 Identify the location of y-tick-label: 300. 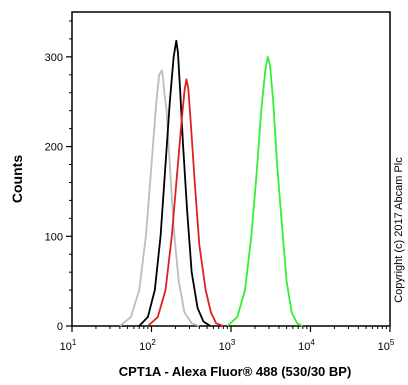
(54, 58).